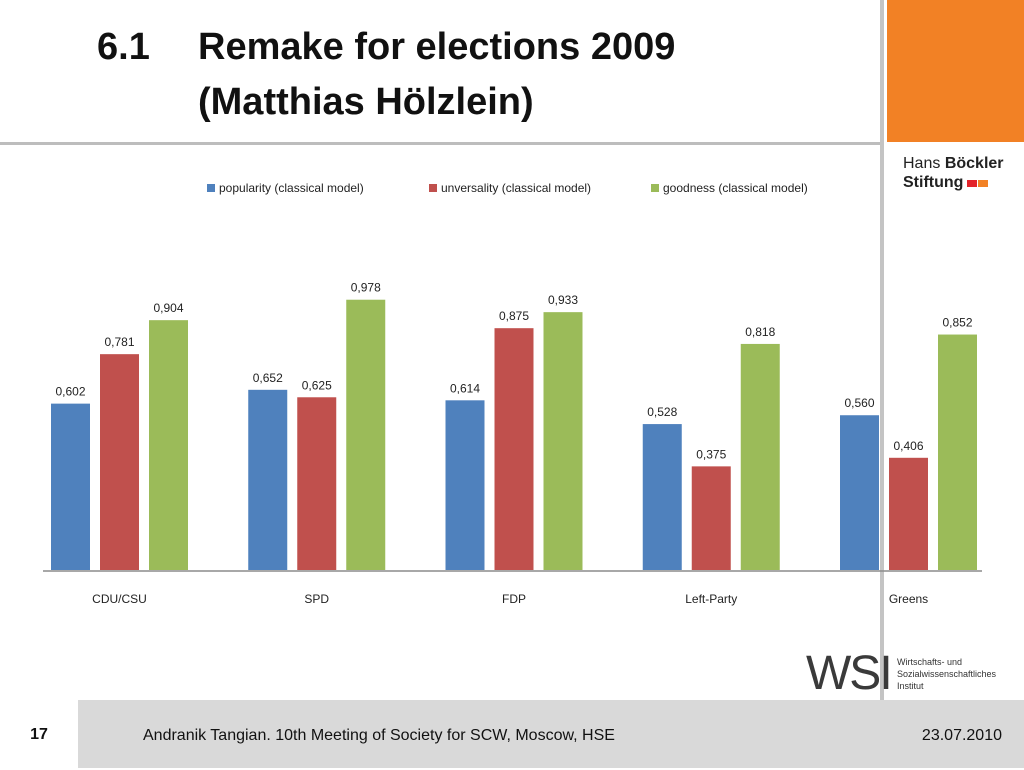  Describe the element at coordinates (972, 184) in the screenshot. I see `hb-red-square` at that location.